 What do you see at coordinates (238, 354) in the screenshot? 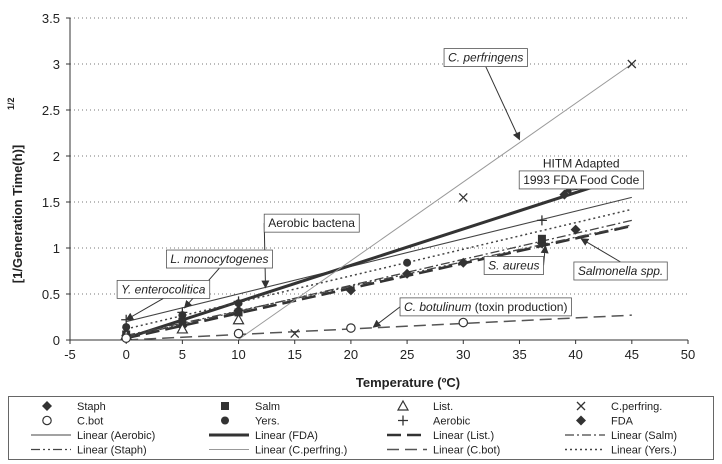
I see `x-tick-label: 10` at bounding box center [238, 354].